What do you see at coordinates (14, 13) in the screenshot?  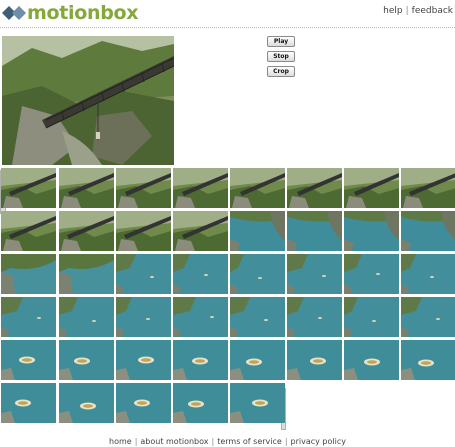 I see `logo-icon` at bounding box center [14, 13].